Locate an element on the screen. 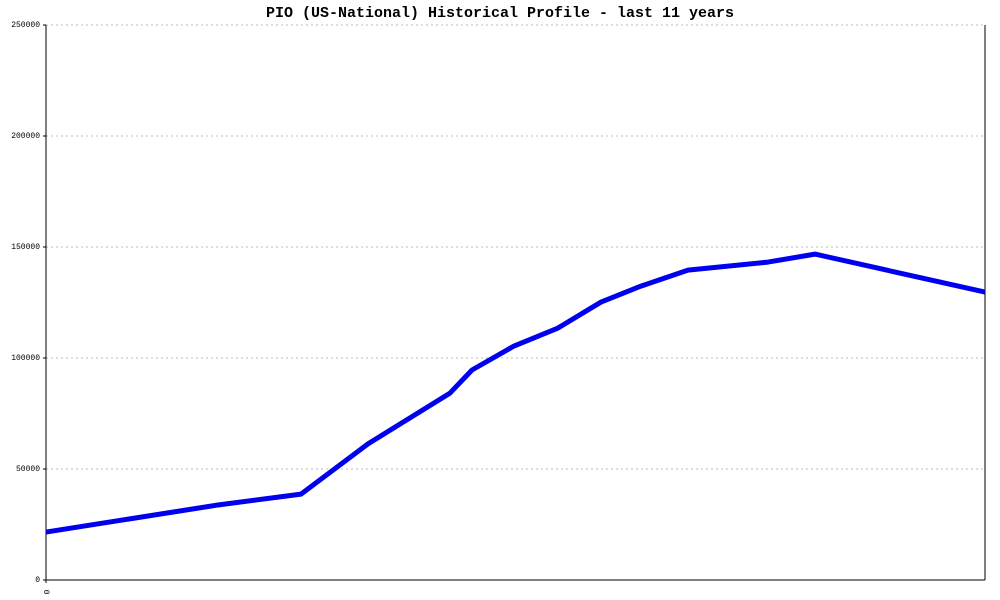 This screenshot has width=1000, height=600. y-tick-label: 50000 is located at coordinates (28, 469).